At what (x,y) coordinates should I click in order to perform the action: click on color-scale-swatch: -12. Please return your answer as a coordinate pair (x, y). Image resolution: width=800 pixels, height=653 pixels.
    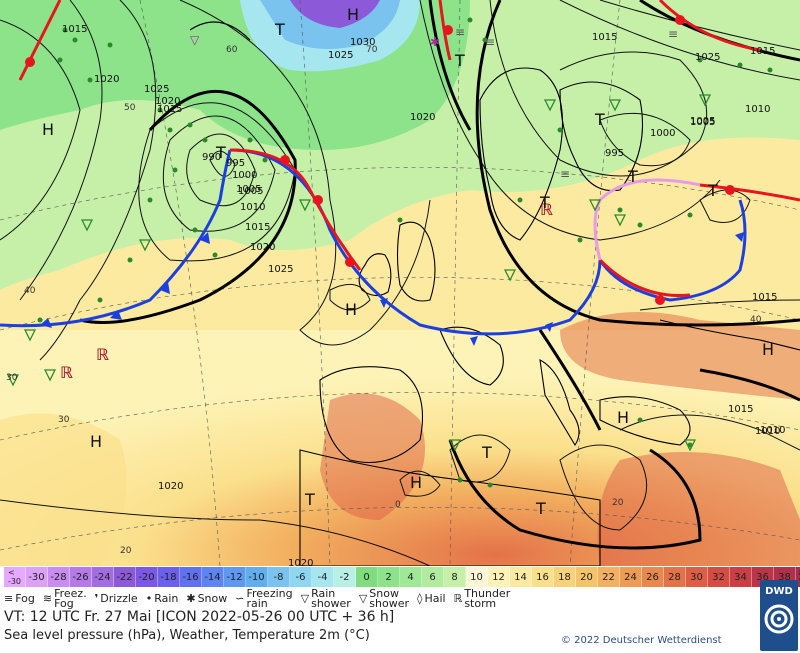
    Looking at the image, I should click on (235, 577).